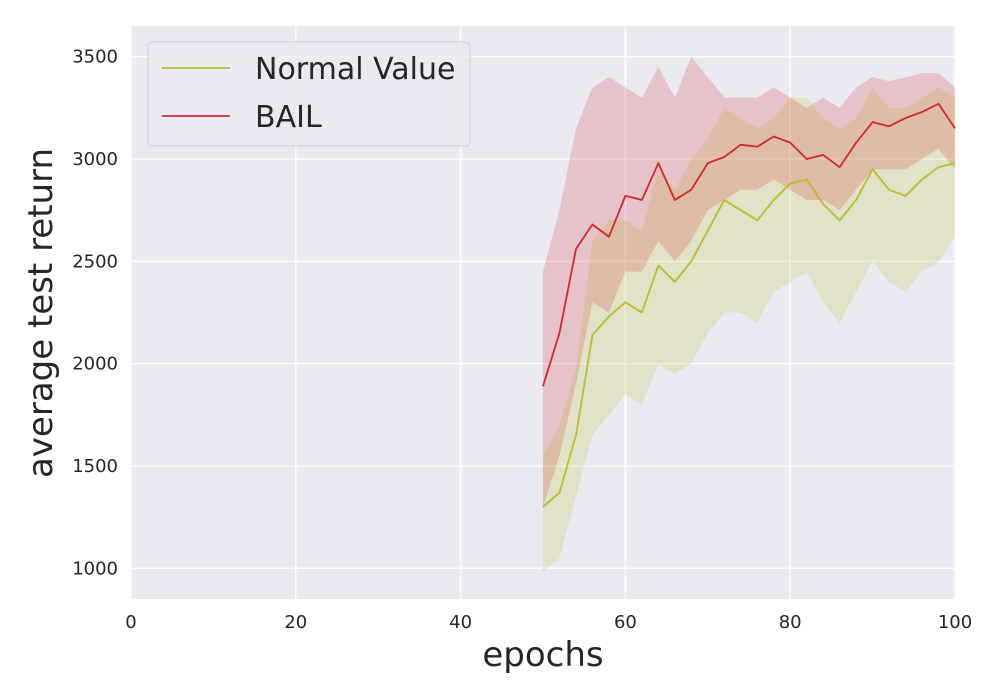 The image size is (1000, 700). I want to click on y-tick-label: 1500, so click(95, 466).